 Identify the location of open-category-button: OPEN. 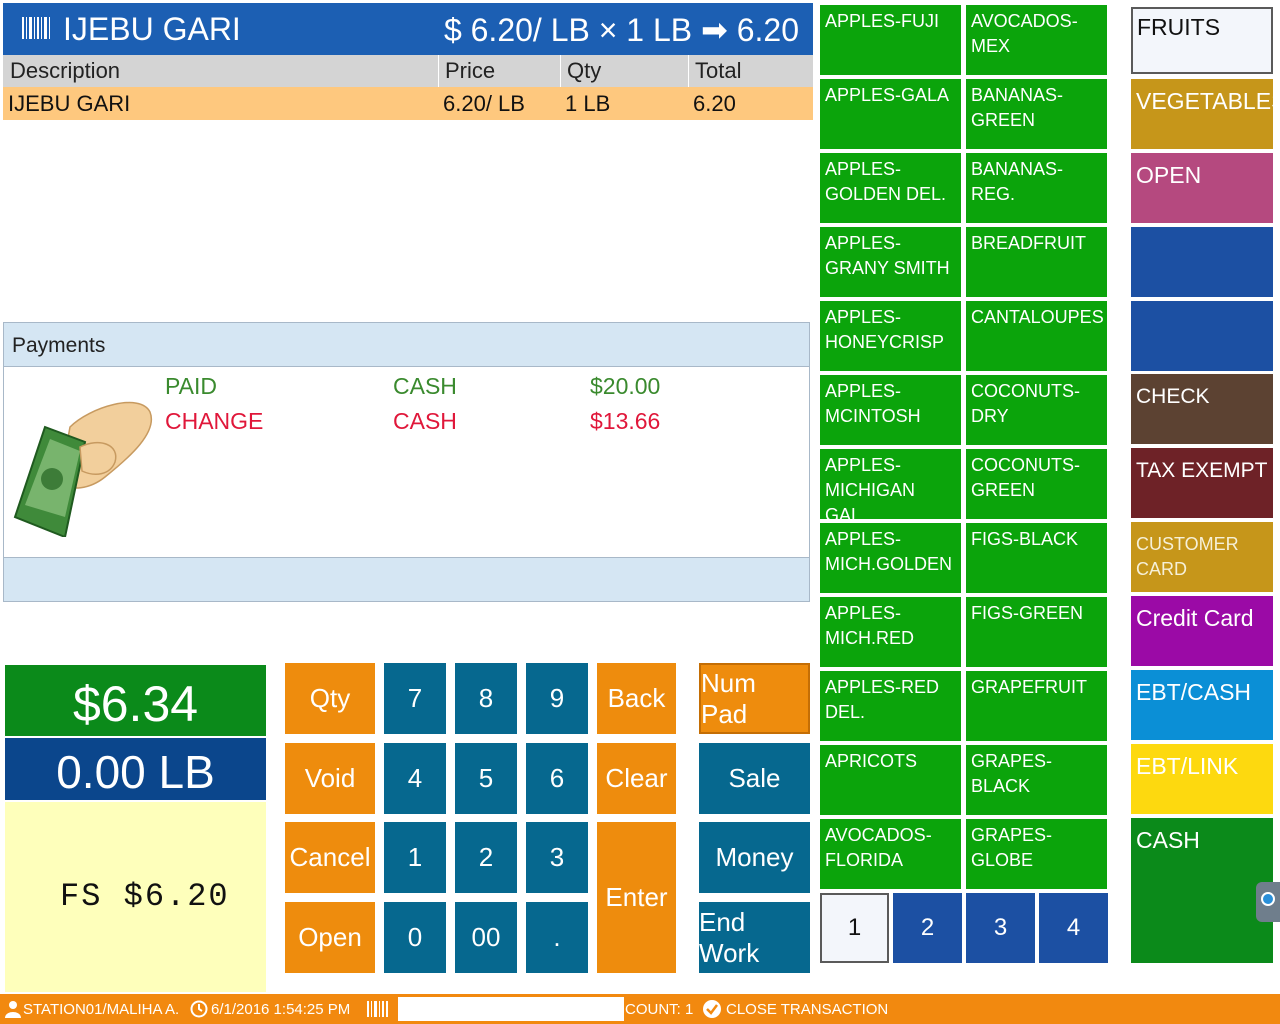
(1202, 188).